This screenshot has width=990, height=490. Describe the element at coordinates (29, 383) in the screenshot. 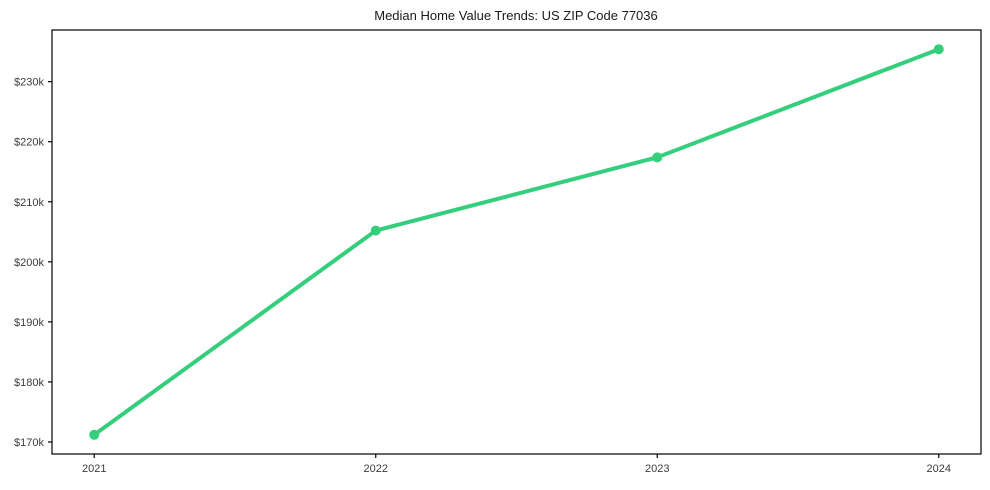

I see `y-tick-label: $180k` at that location.